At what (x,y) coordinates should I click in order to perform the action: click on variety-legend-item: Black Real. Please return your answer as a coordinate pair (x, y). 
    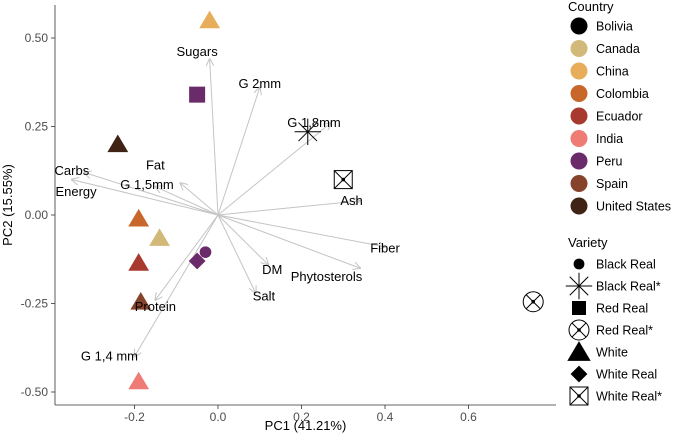
    Looking at the image, I should click on (614, 265).